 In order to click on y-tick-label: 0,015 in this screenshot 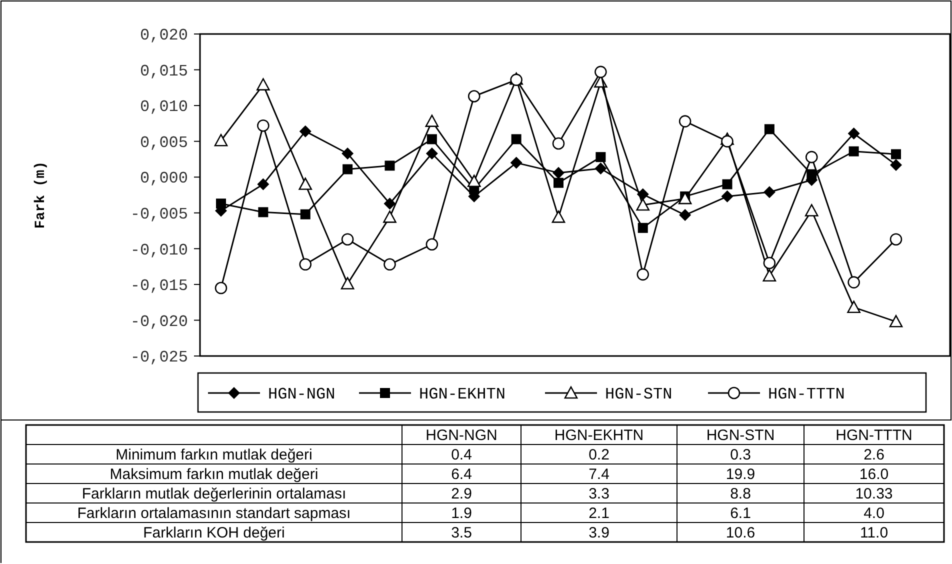, I will do `click(164, 71)`.